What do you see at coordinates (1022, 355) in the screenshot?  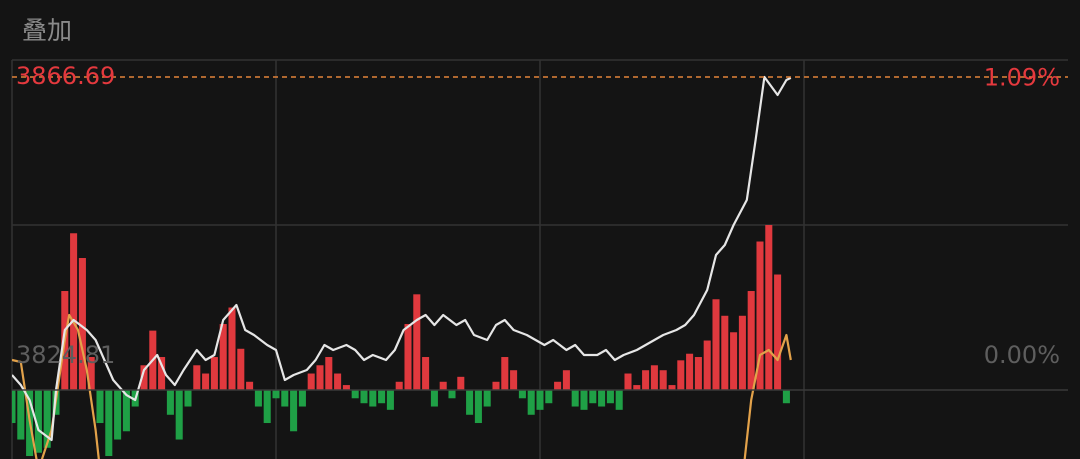 I see `y2-tick-label: 0.00%` at bounding box center [1022, 355].